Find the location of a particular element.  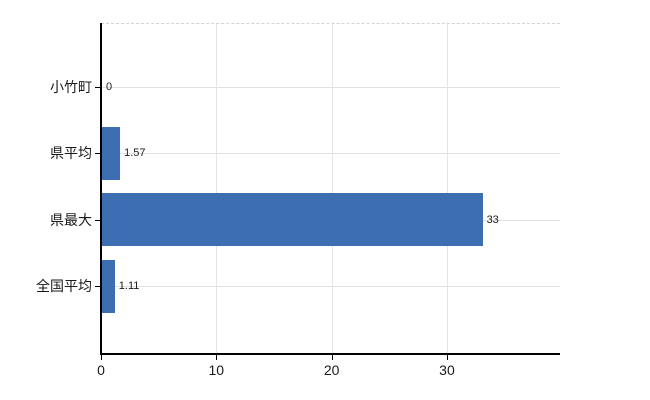

value-label: 33 is located at coordinates (492, 219).